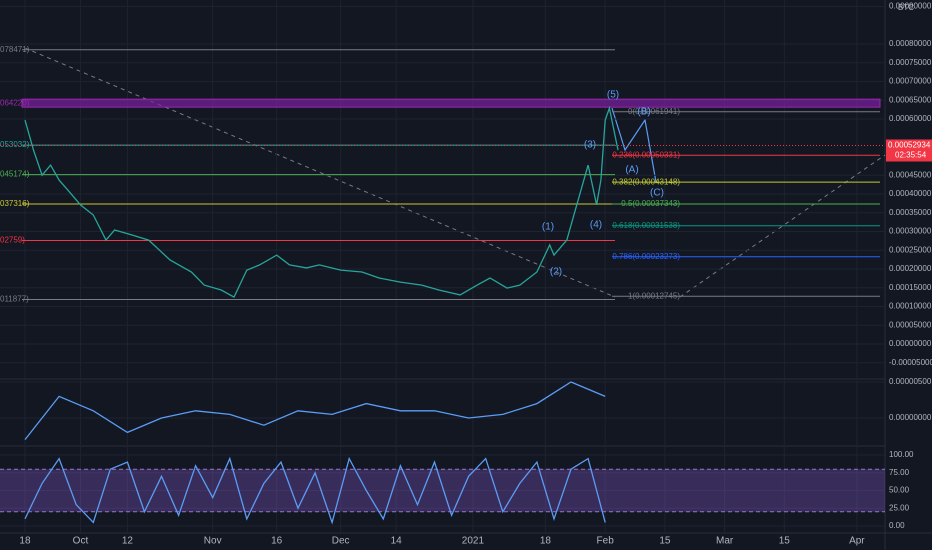 This screenshot has height=550, width=932. Describe the element at coordinates (657, 193) in the screenshot. I see `wave-label: (C)` at that location.